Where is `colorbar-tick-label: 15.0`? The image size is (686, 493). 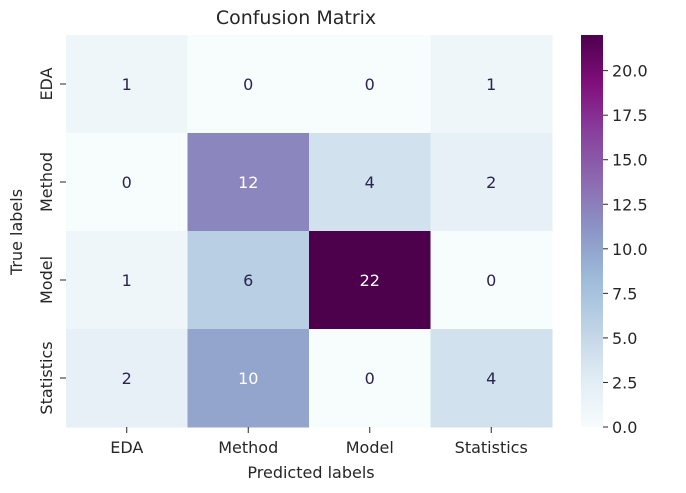 colorbar-tick-label: 15.0 is located at coordinates (630, 160).